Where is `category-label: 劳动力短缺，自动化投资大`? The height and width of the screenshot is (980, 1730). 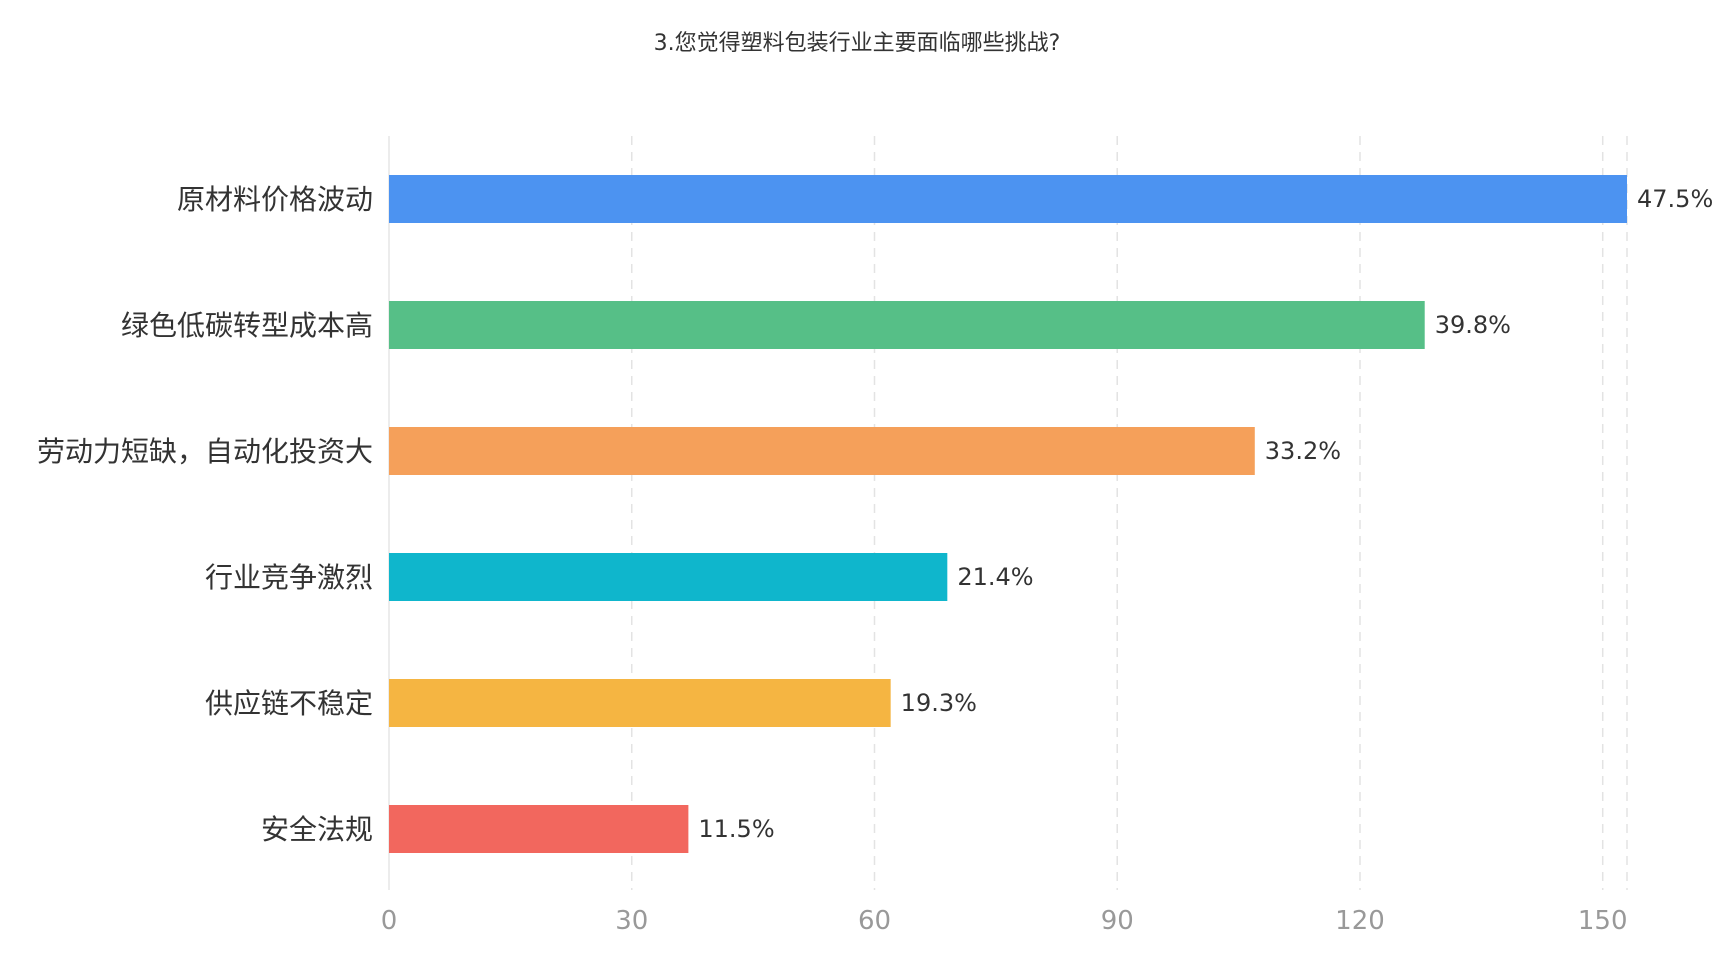
category-label: 劳动力短缺，自动化投资大 is located at coordinates (205, 451).